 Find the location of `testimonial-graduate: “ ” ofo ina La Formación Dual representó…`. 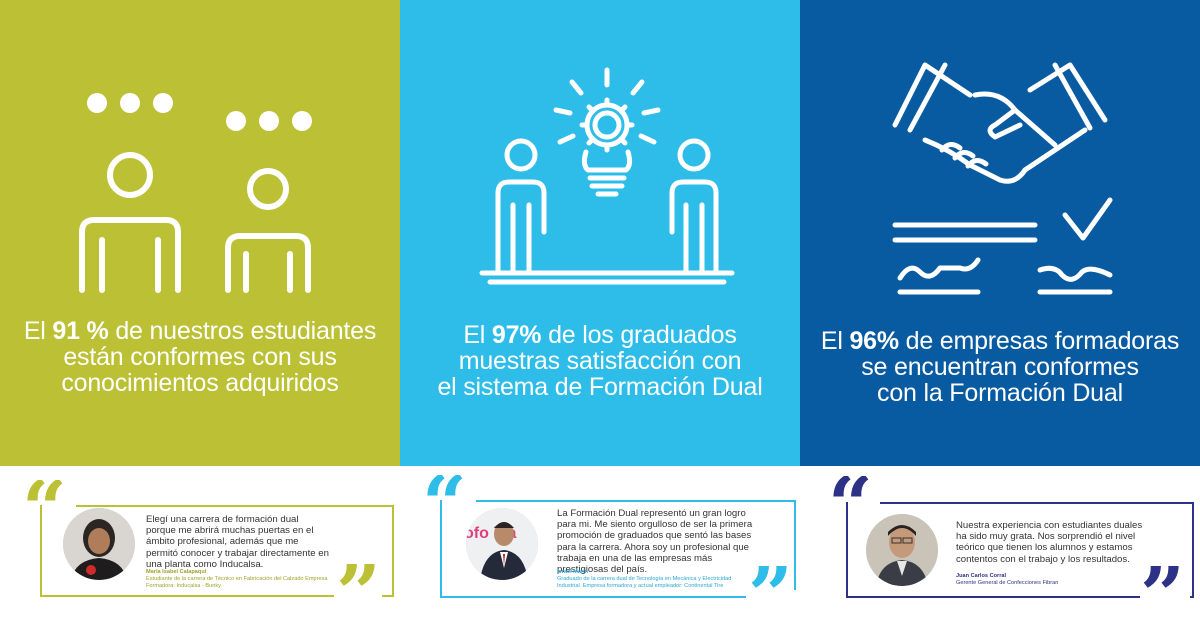

testimonial-graduate: “ ” ofo ina La Formación Dual representó… is located at coordinates (600, 548).